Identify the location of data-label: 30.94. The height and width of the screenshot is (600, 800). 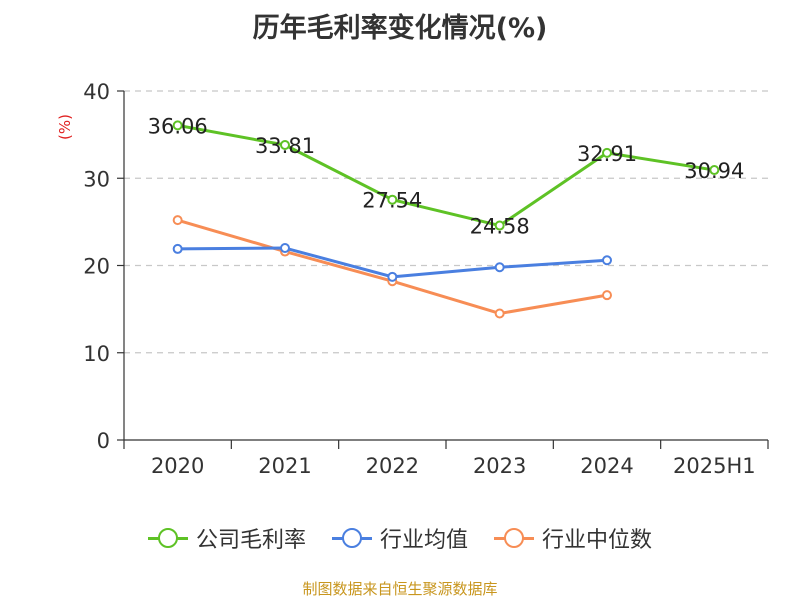
(714, 171).